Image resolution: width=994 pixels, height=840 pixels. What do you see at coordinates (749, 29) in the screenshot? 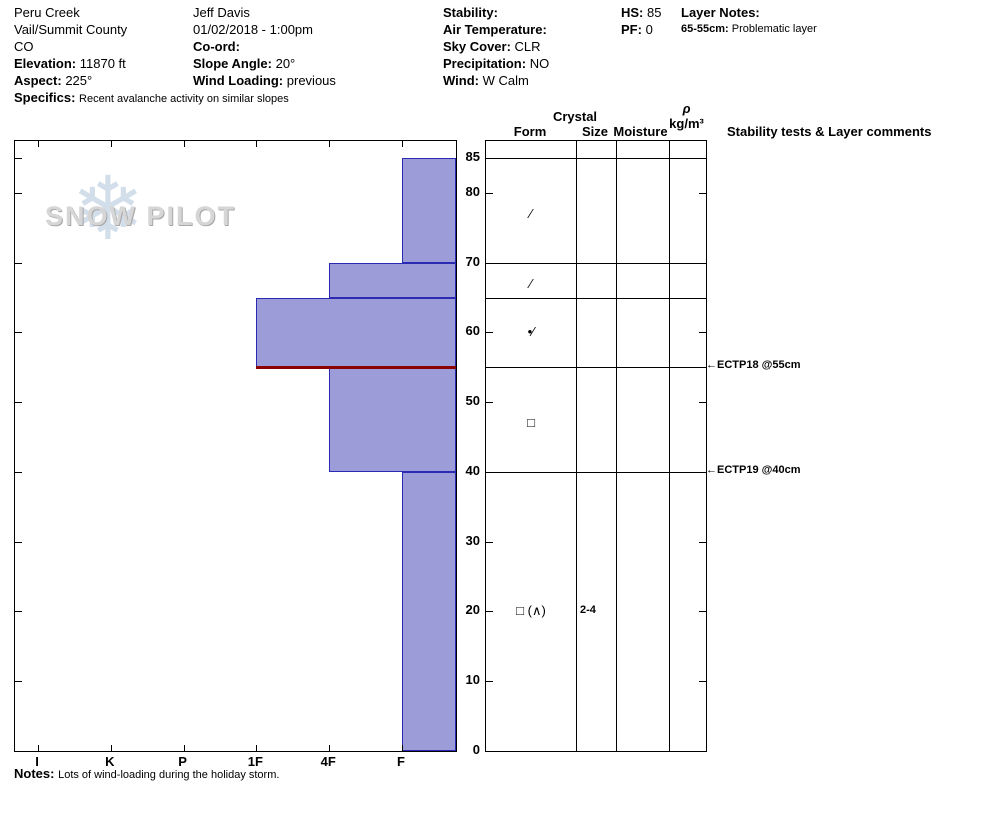
I see `layer-note-item: 65-55cm: Problematic layer` at bounding box center [749, 29].